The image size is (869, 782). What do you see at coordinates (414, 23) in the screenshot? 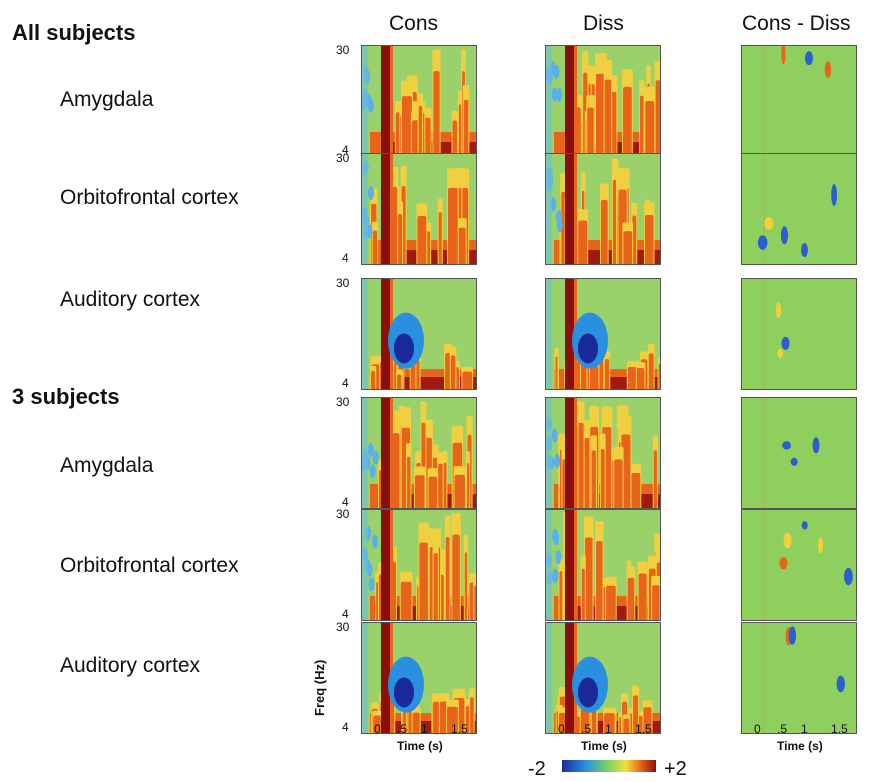
I see `column-title-cons: Cons` at bounding box center [414, 23].